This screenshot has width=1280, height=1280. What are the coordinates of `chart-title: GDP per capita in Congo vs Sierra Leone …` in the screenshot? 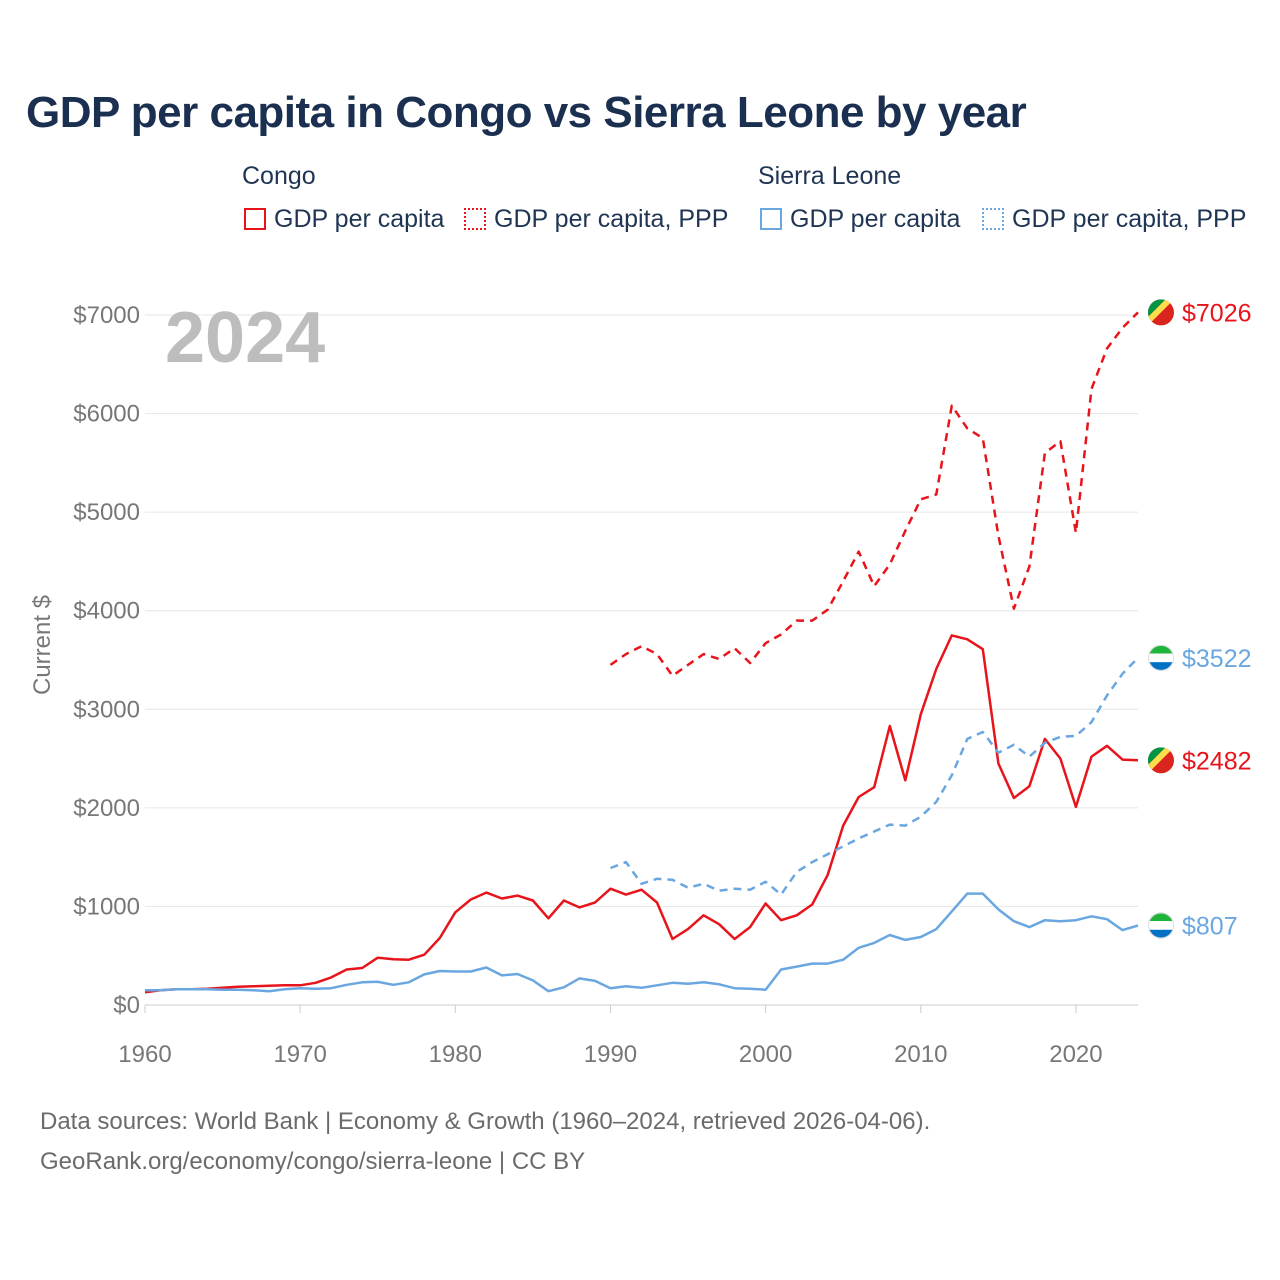 It's located at (526, 112).